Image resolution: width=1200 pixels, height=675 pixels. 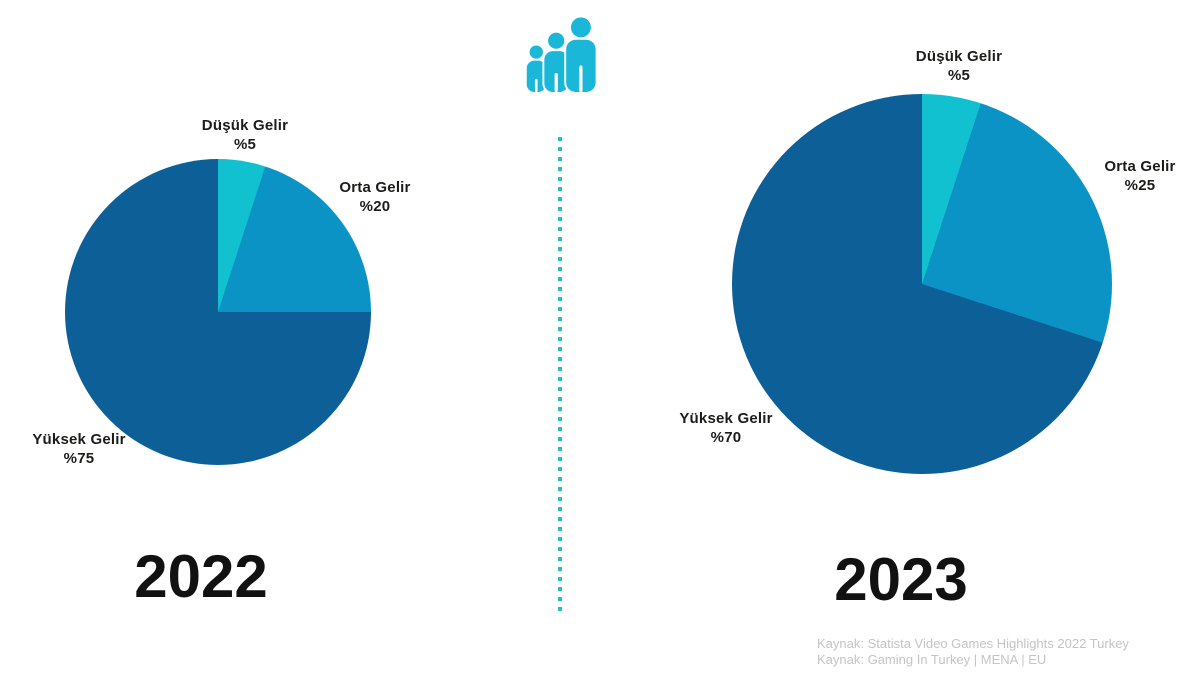 What do you see at coordinates (218, 312) in the screenshot?
I see `pie-2022` at bounding box center [218, 312].